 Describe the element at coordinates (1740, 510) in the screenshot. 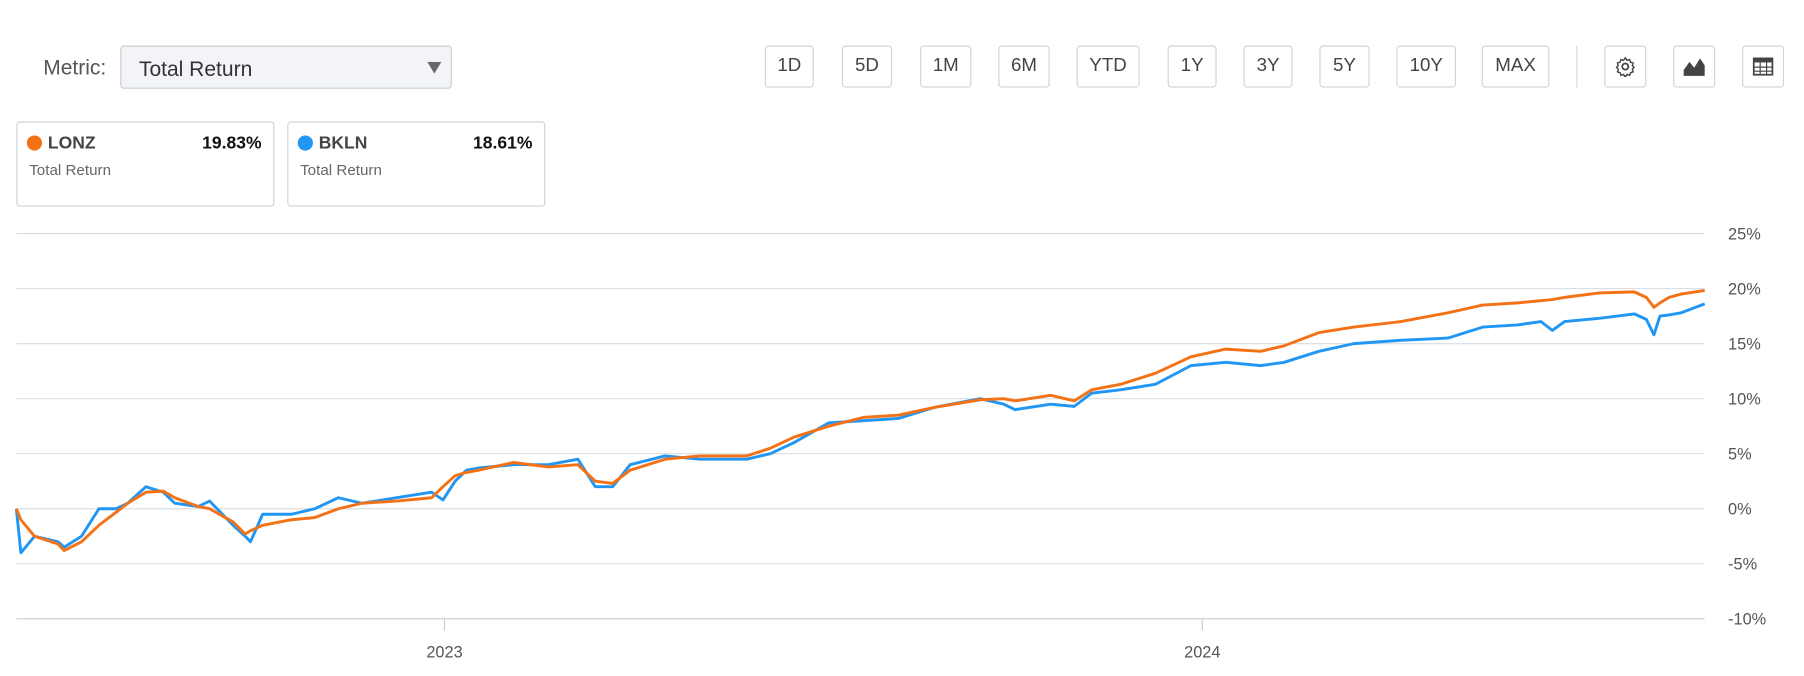

I see `y-tick-label: 0%` at that location.